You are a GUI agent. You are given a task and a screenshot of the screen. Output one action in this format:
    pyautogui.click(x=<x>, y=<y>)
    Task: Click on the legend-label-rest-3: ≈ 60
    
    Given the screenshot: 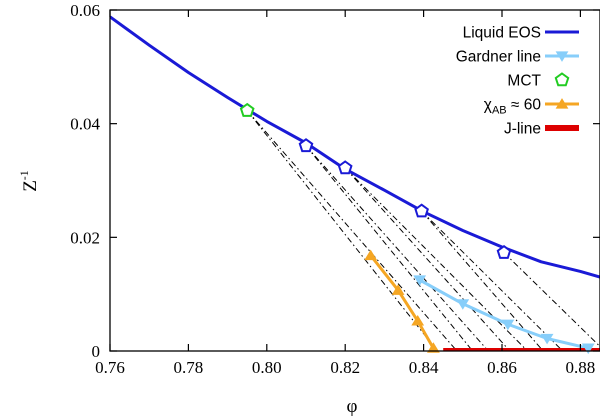 What is the action you would take?
    pyautogui.click(x=524, y=105)
    